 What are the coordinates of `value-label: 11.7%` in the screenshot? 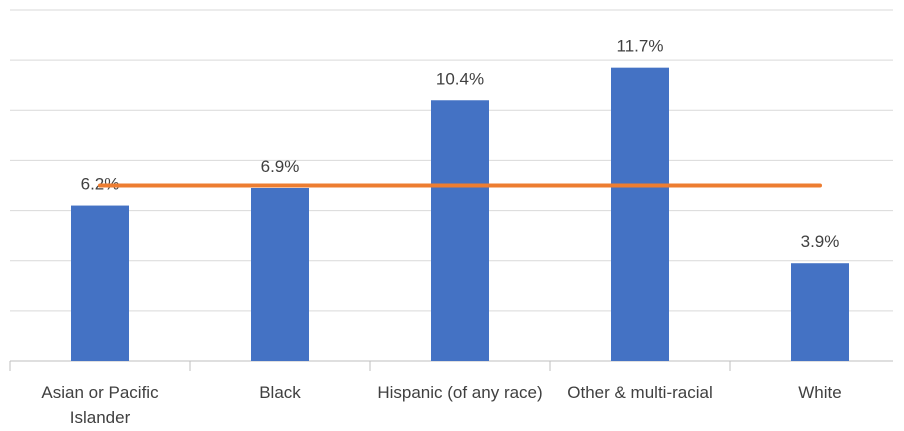 It's located at (640, 46).